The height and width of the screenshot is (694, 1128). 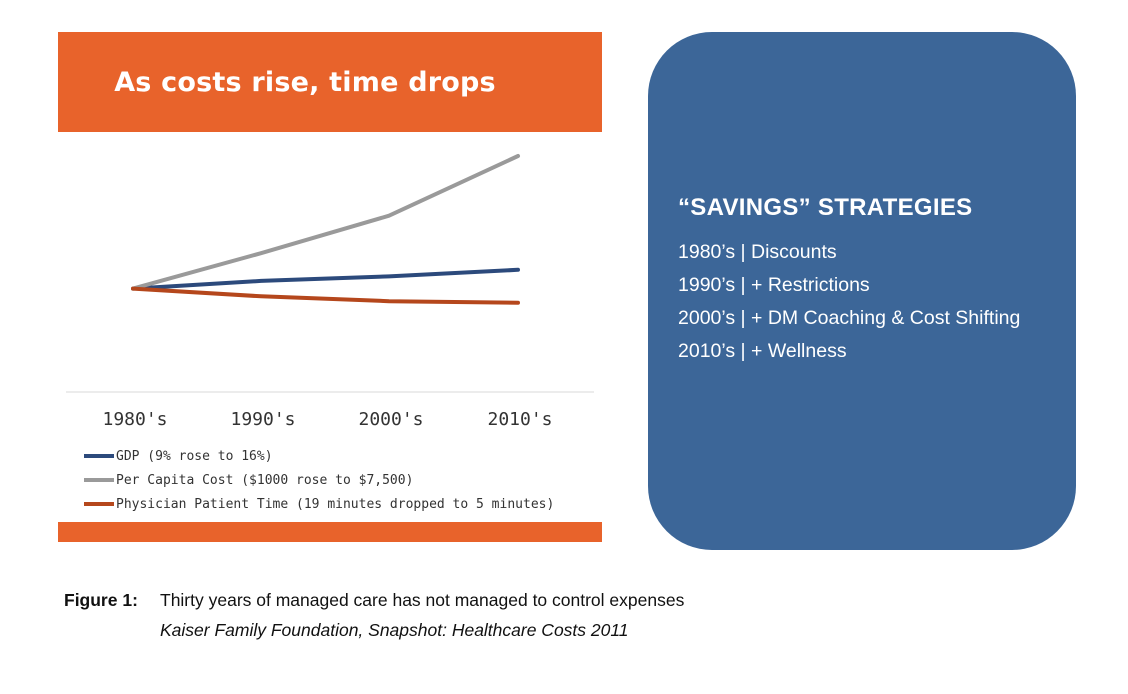 I want to click on legend-label-per-capita-cost: Per Capita Cost ($1000 rose to $7,500), so click(x=265, y=480).